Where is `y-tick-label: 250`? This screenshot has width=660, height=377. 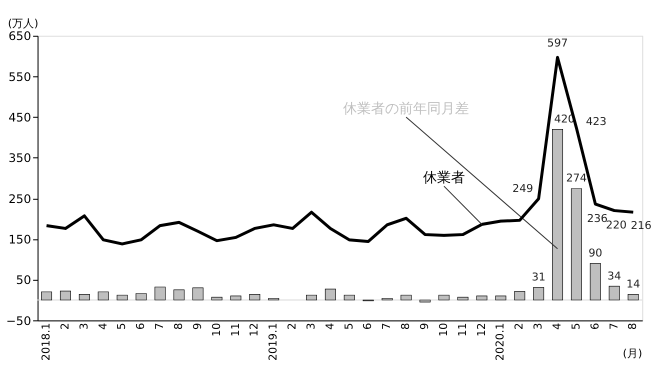 y-tick-label: 250 is located at coordinates (20, 199).